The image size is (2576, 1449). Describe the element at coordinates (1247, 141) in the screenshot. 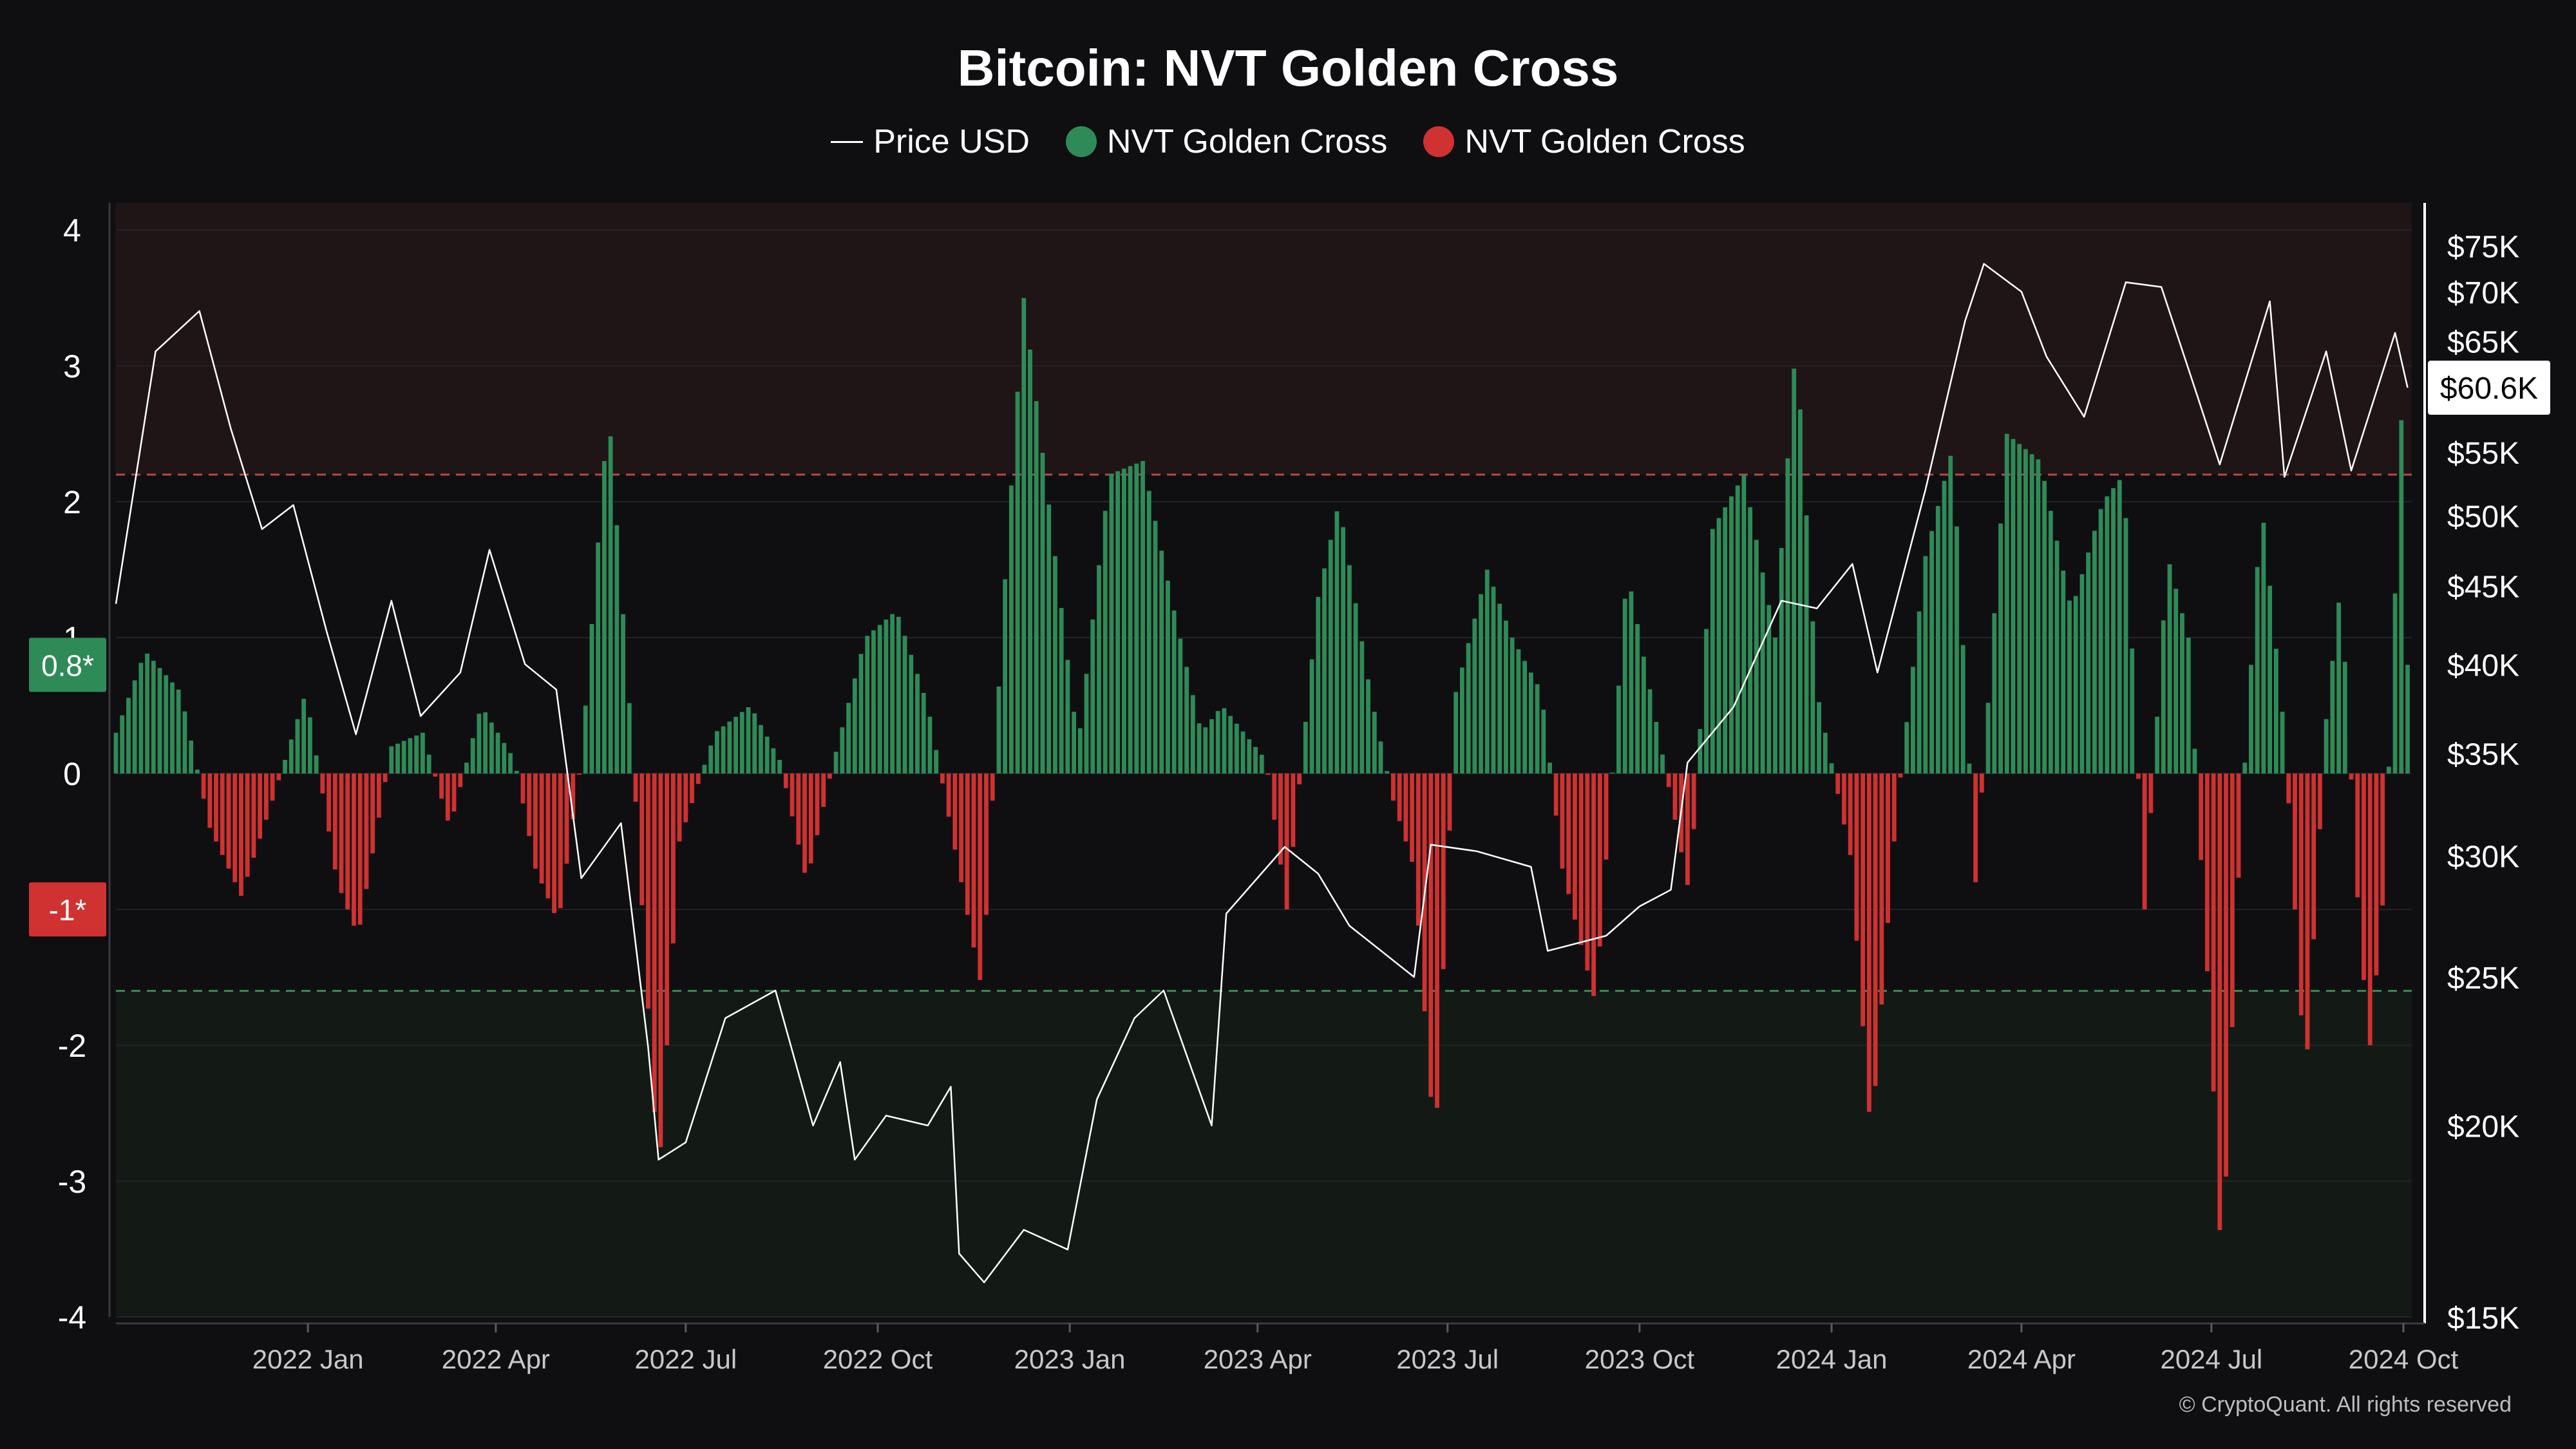

I see `legend-label-nvt-green: NVT Golden Cross` at that location.